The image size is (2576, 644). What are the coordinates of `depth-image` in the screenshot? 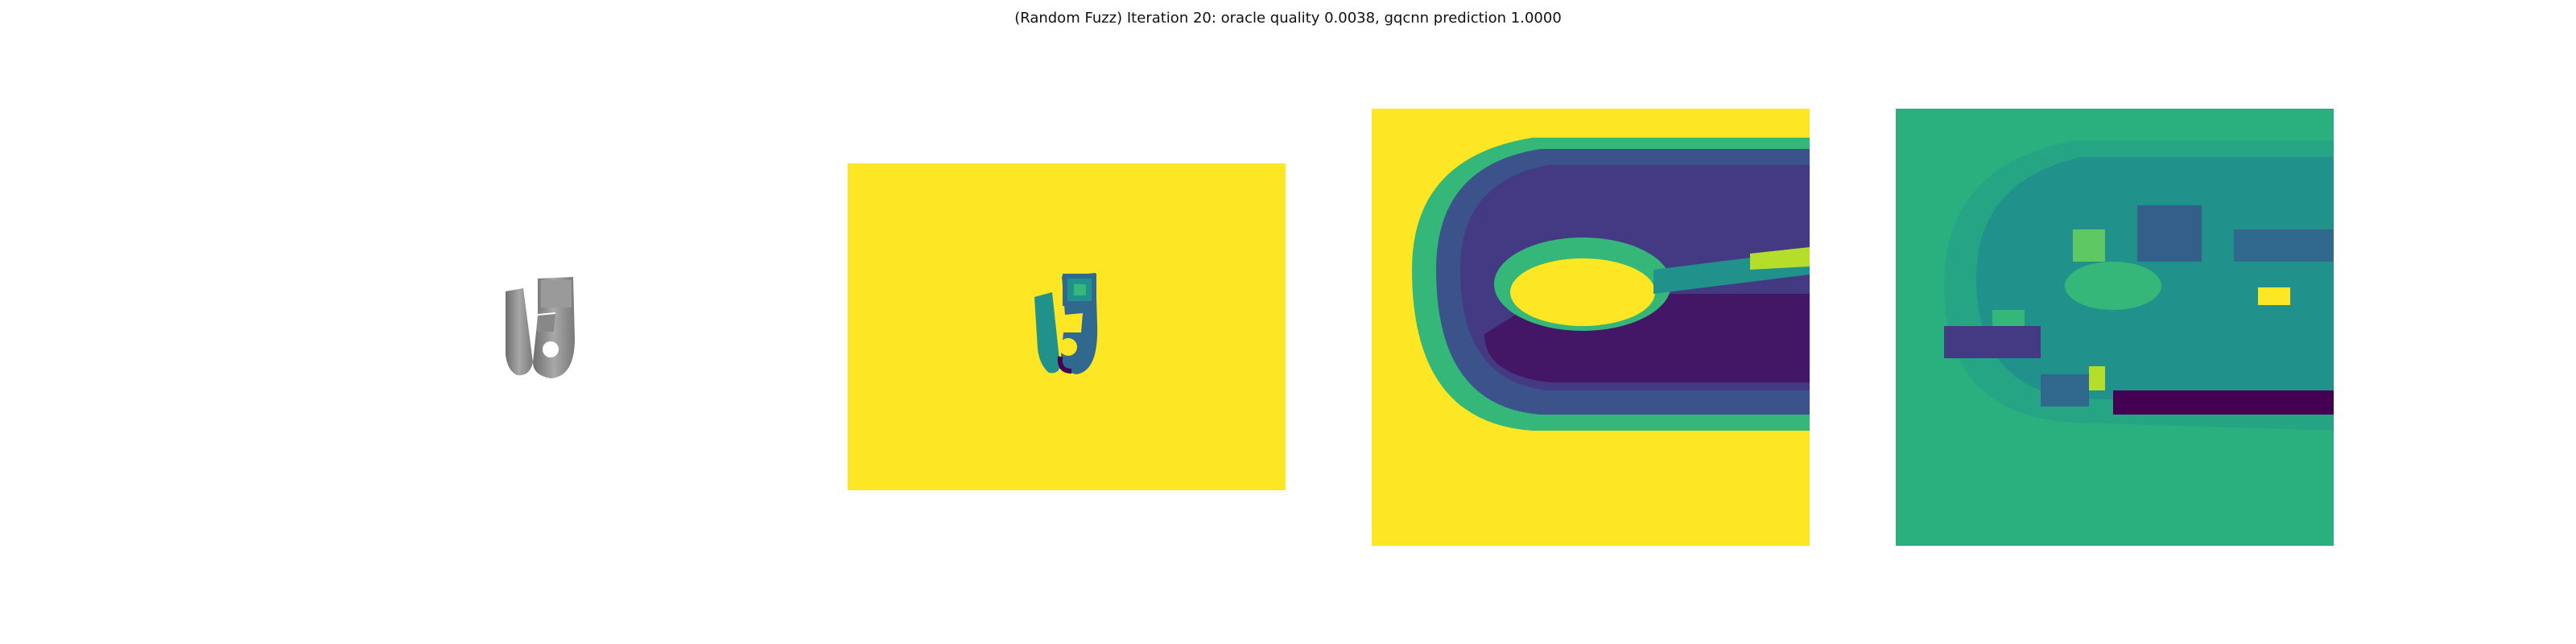 It's located at (1067, 326).